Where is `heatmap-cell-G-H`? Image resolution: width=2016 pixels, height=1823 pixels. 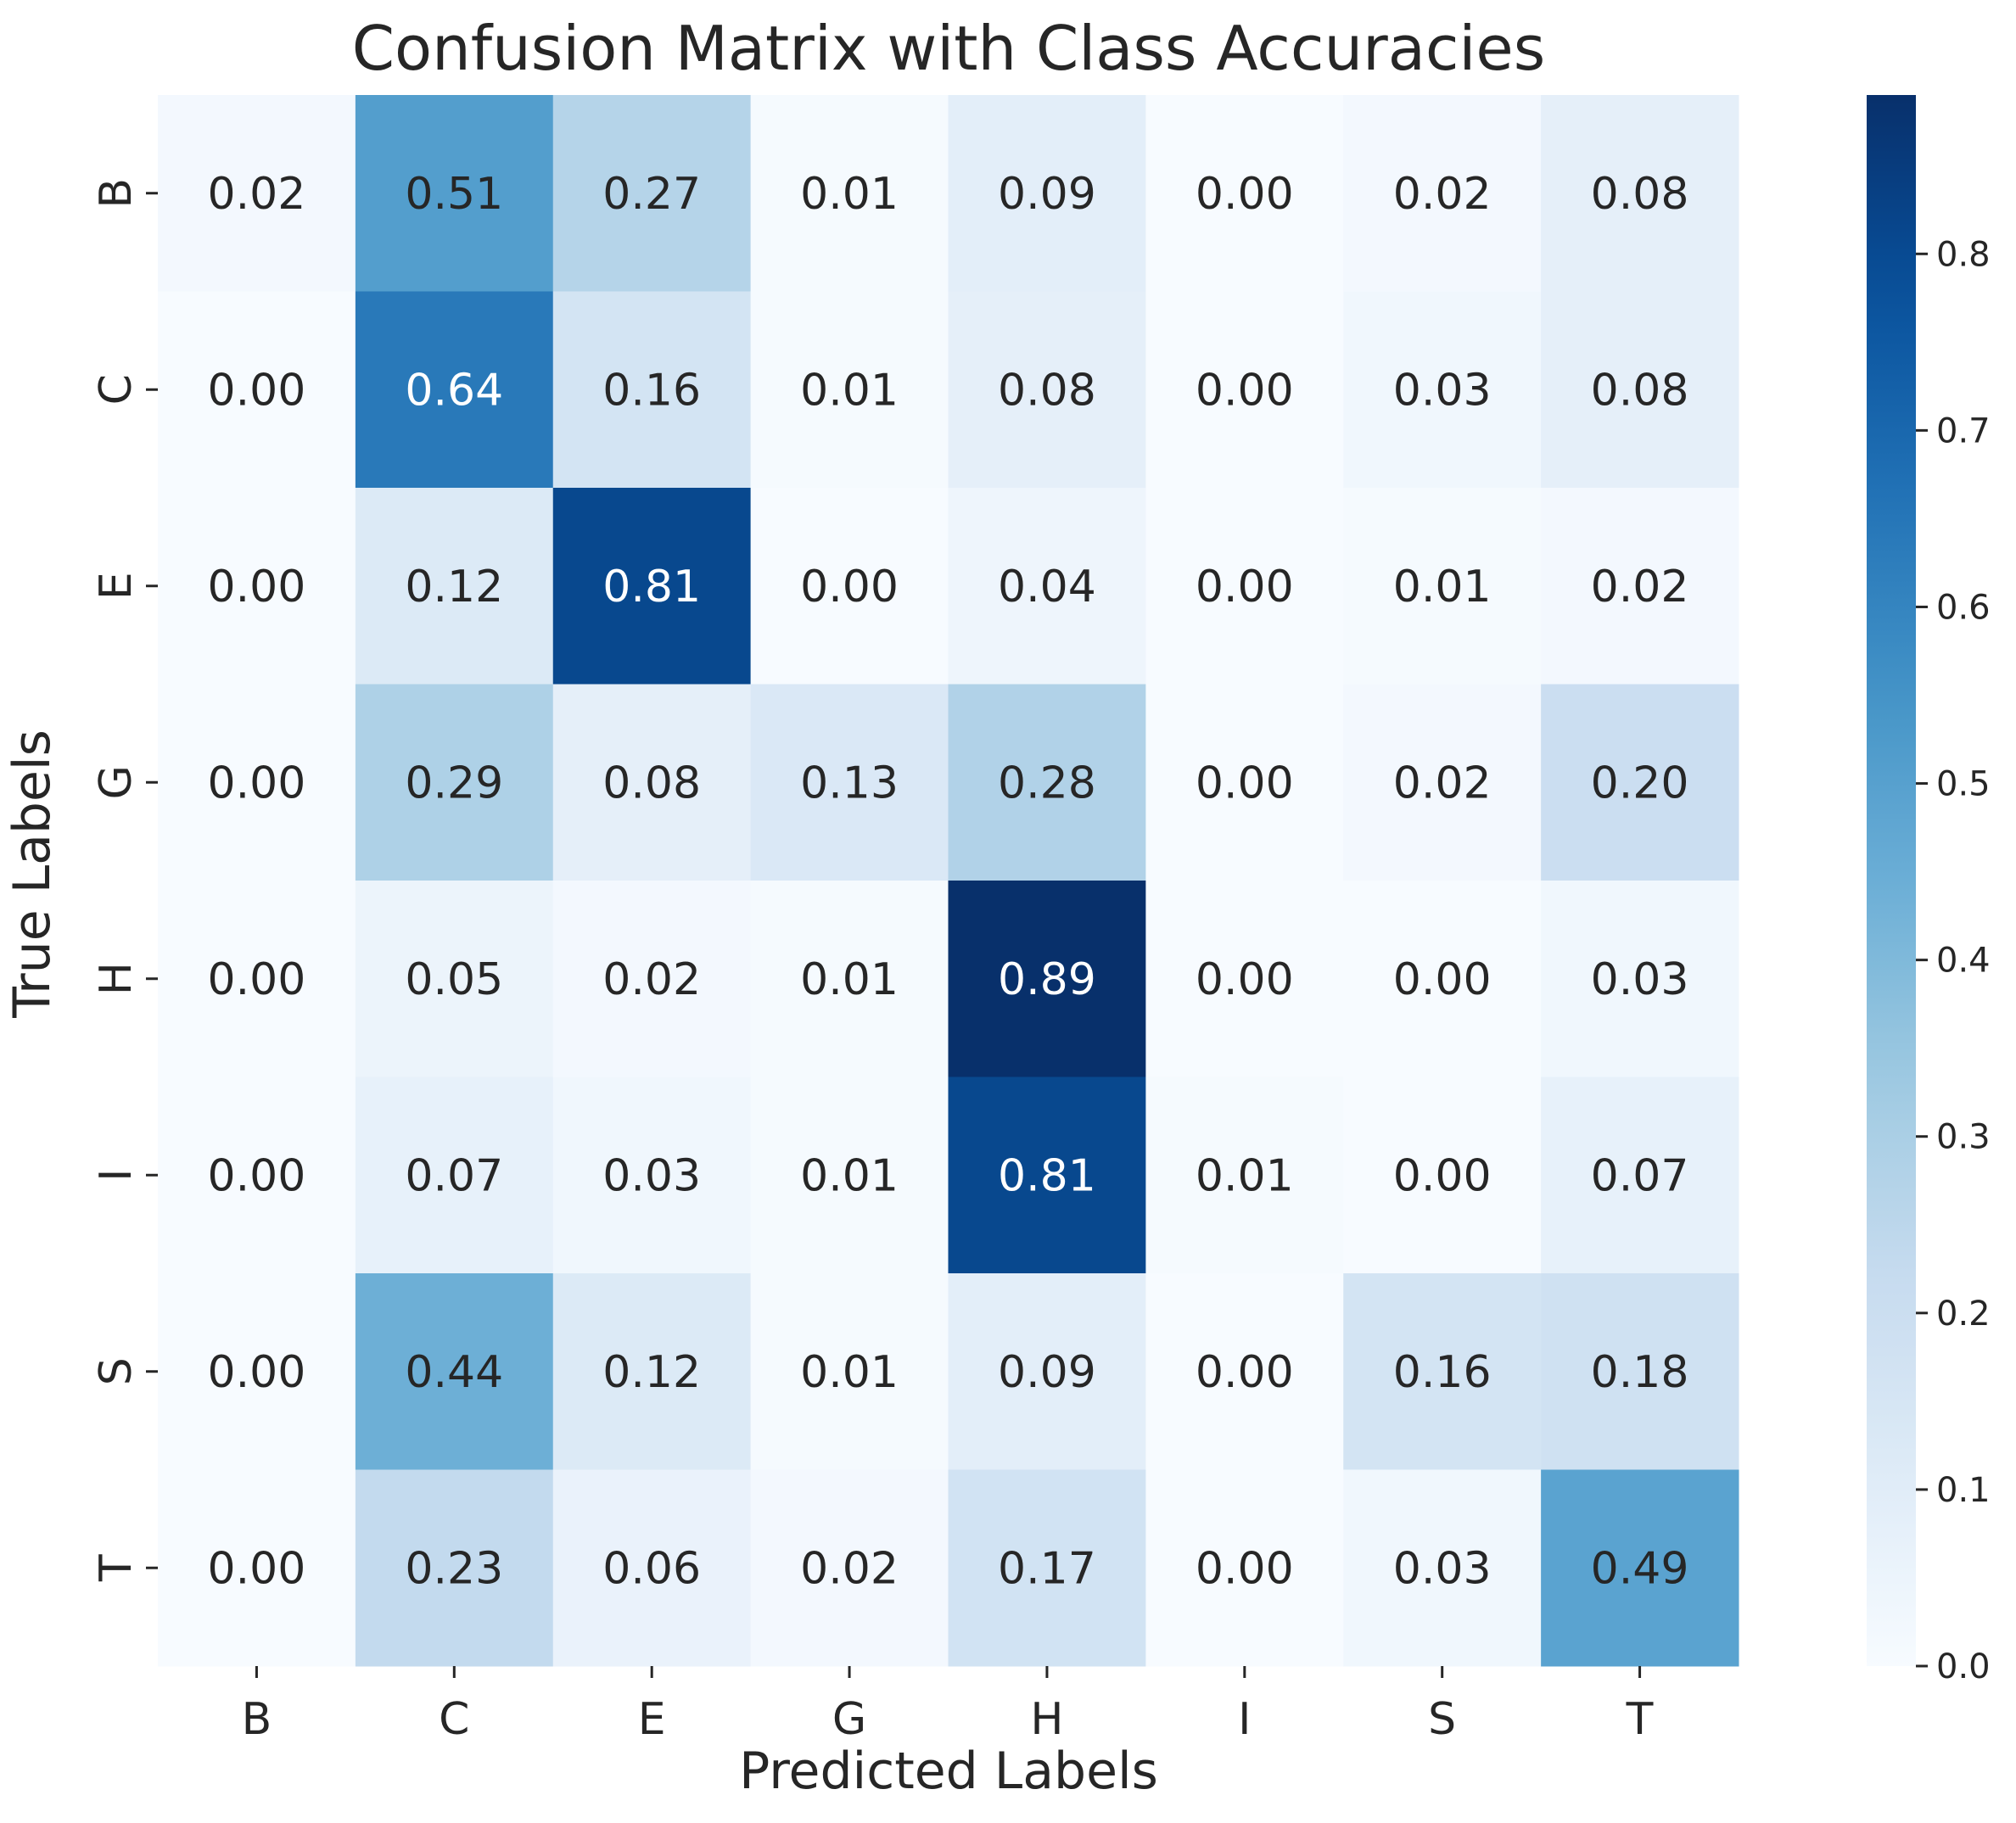 heatmap-cell-G-H is located at coordinates (1047, 782).